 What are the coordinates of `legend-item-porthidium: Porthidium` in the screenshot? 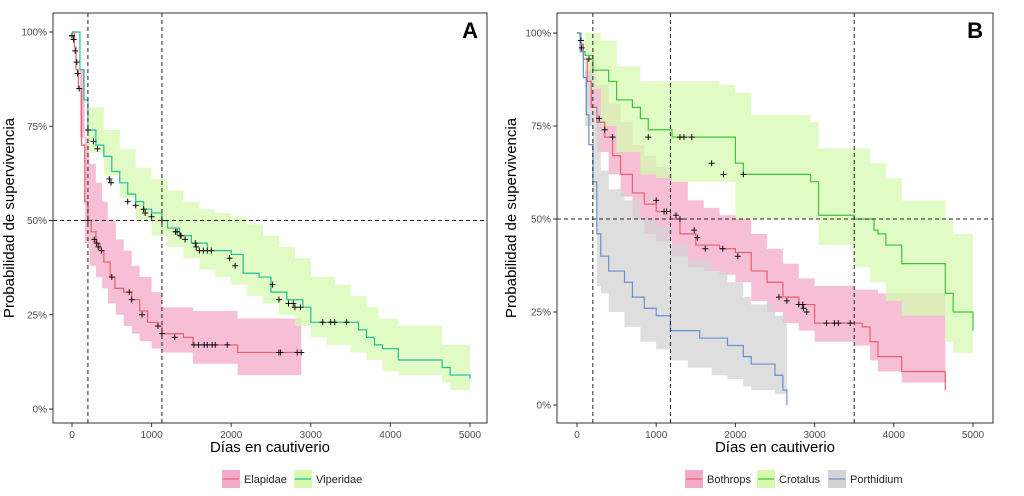 It's located at (865, 479).